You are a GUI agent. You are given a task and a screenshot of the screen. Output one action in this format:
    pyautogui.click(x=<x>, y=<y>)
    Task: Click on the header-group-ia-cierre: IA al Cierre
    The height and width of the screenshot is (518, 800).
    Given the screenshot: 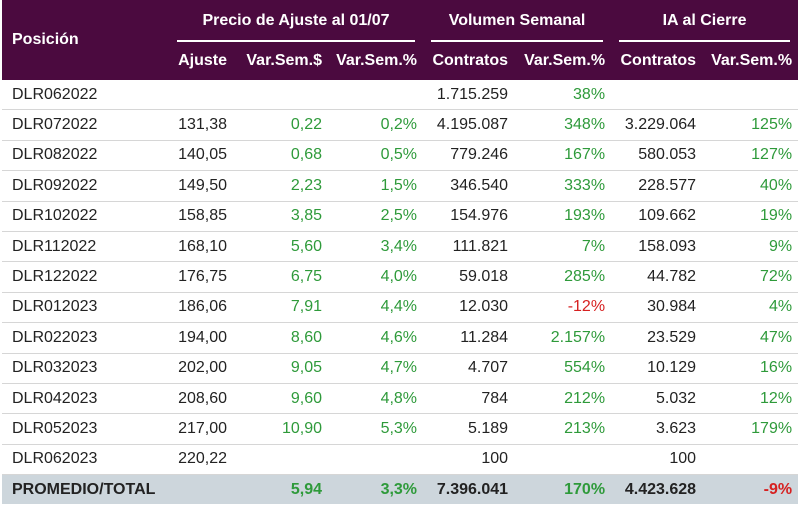 What is the action you would take?
    pyautogui.click(x=705, y=21)
    